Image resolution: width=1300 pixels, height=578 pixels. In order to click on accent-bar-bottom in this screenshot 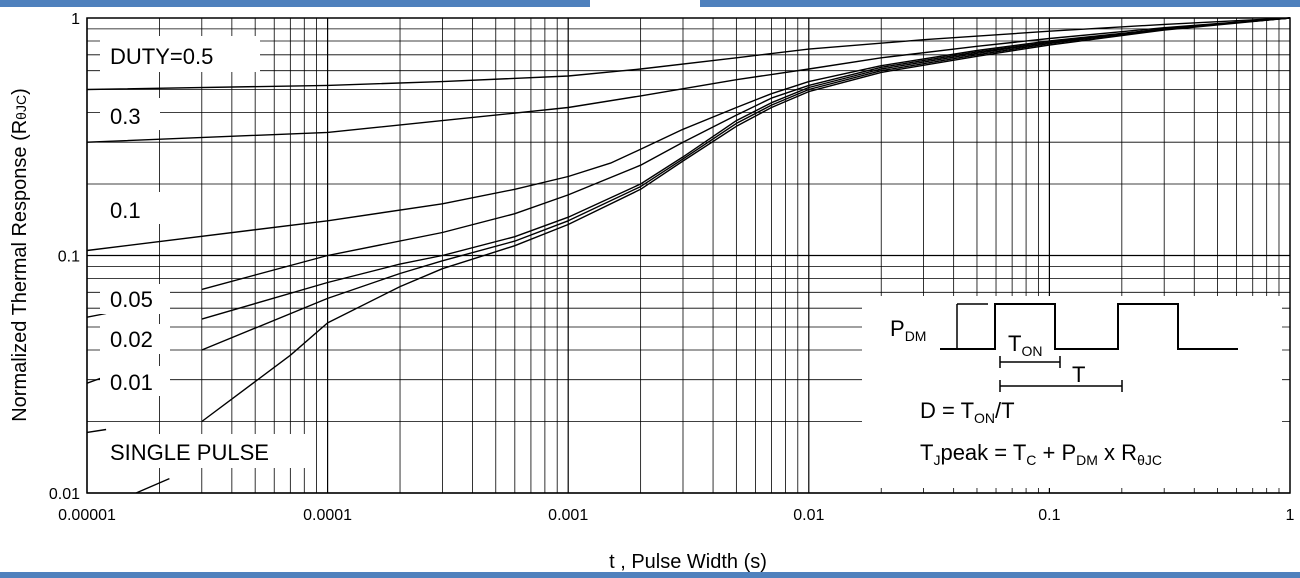, I will do `click(650, 575)`.